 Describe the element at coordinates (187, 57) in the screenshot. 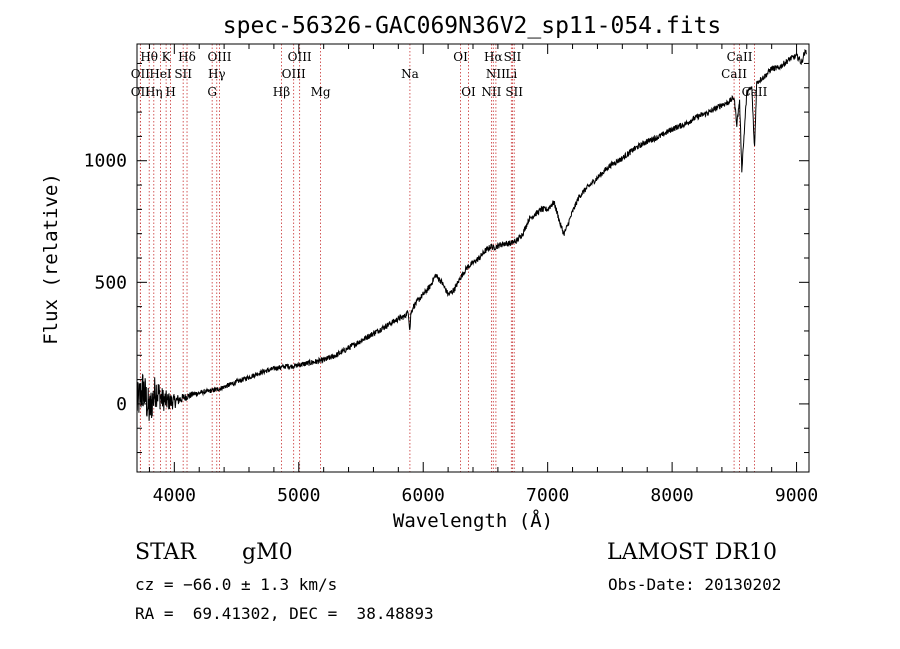

I see `line-label-8: Hδ` at that location.